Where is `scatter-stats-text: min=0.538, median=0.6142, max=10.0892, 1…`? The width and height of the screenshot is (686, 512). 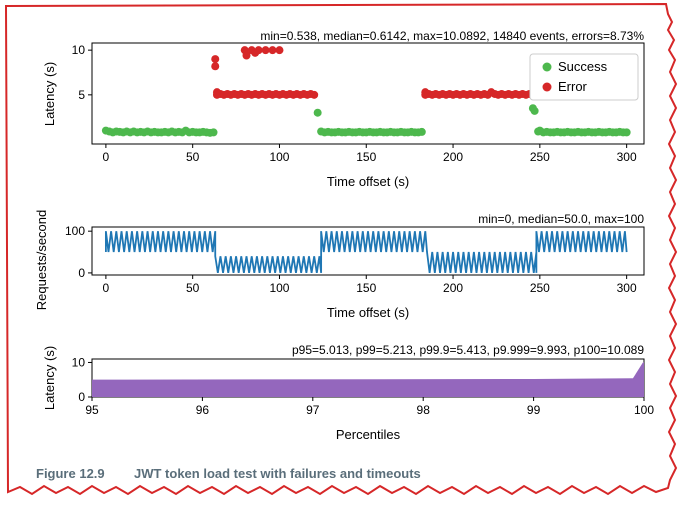
scatter-stats-text: min=0.538, median=0.6142, max=10.0892, 1… is located at coordinates (452, 36).